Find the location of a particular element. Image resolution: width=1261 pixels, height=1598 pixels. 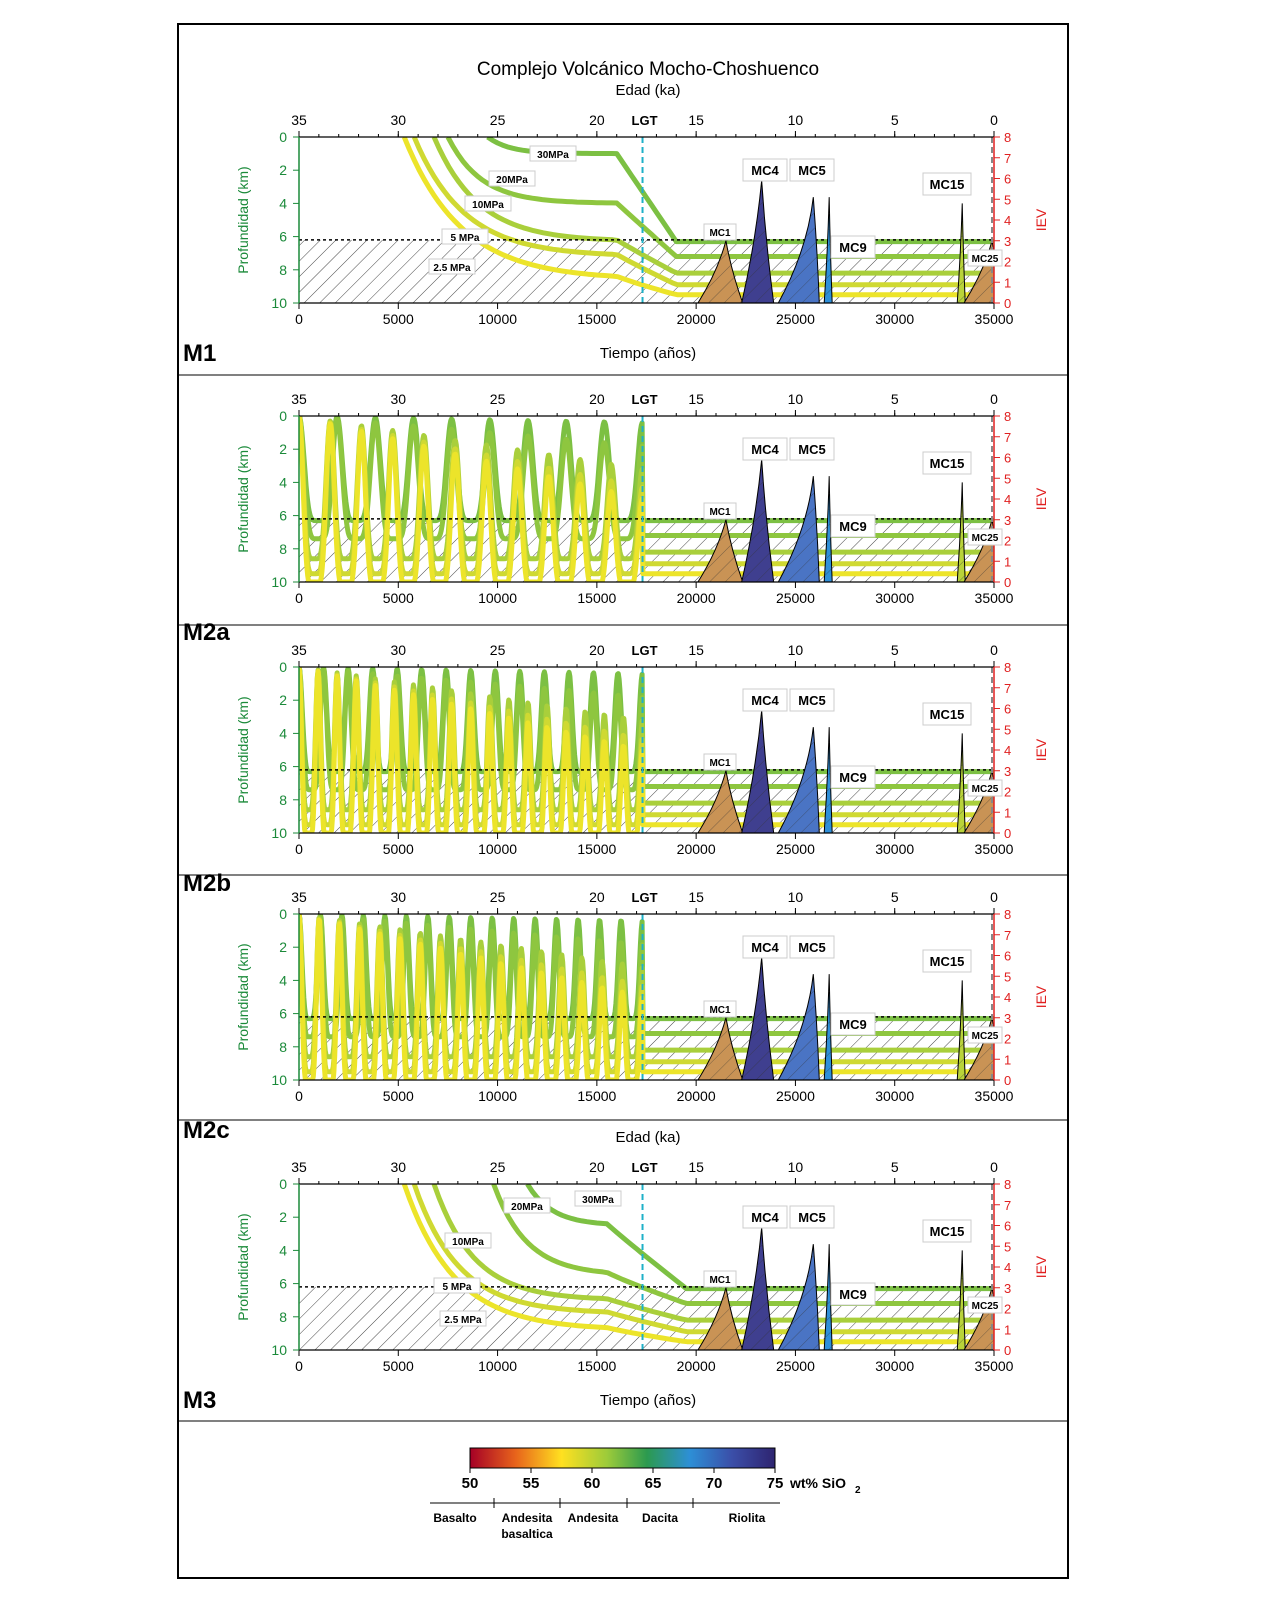

eruption-hatch-MC25 is located at coordinates (979, 801).